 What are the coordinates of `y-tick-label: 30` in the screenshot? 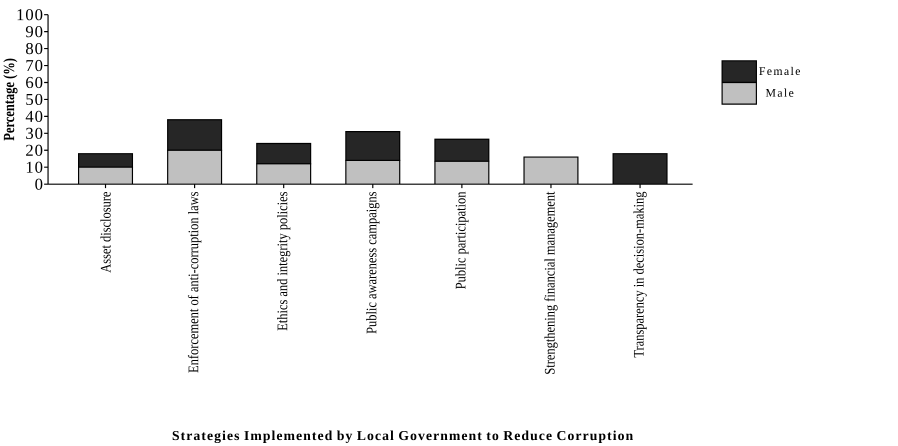 It's located at (34, 133).